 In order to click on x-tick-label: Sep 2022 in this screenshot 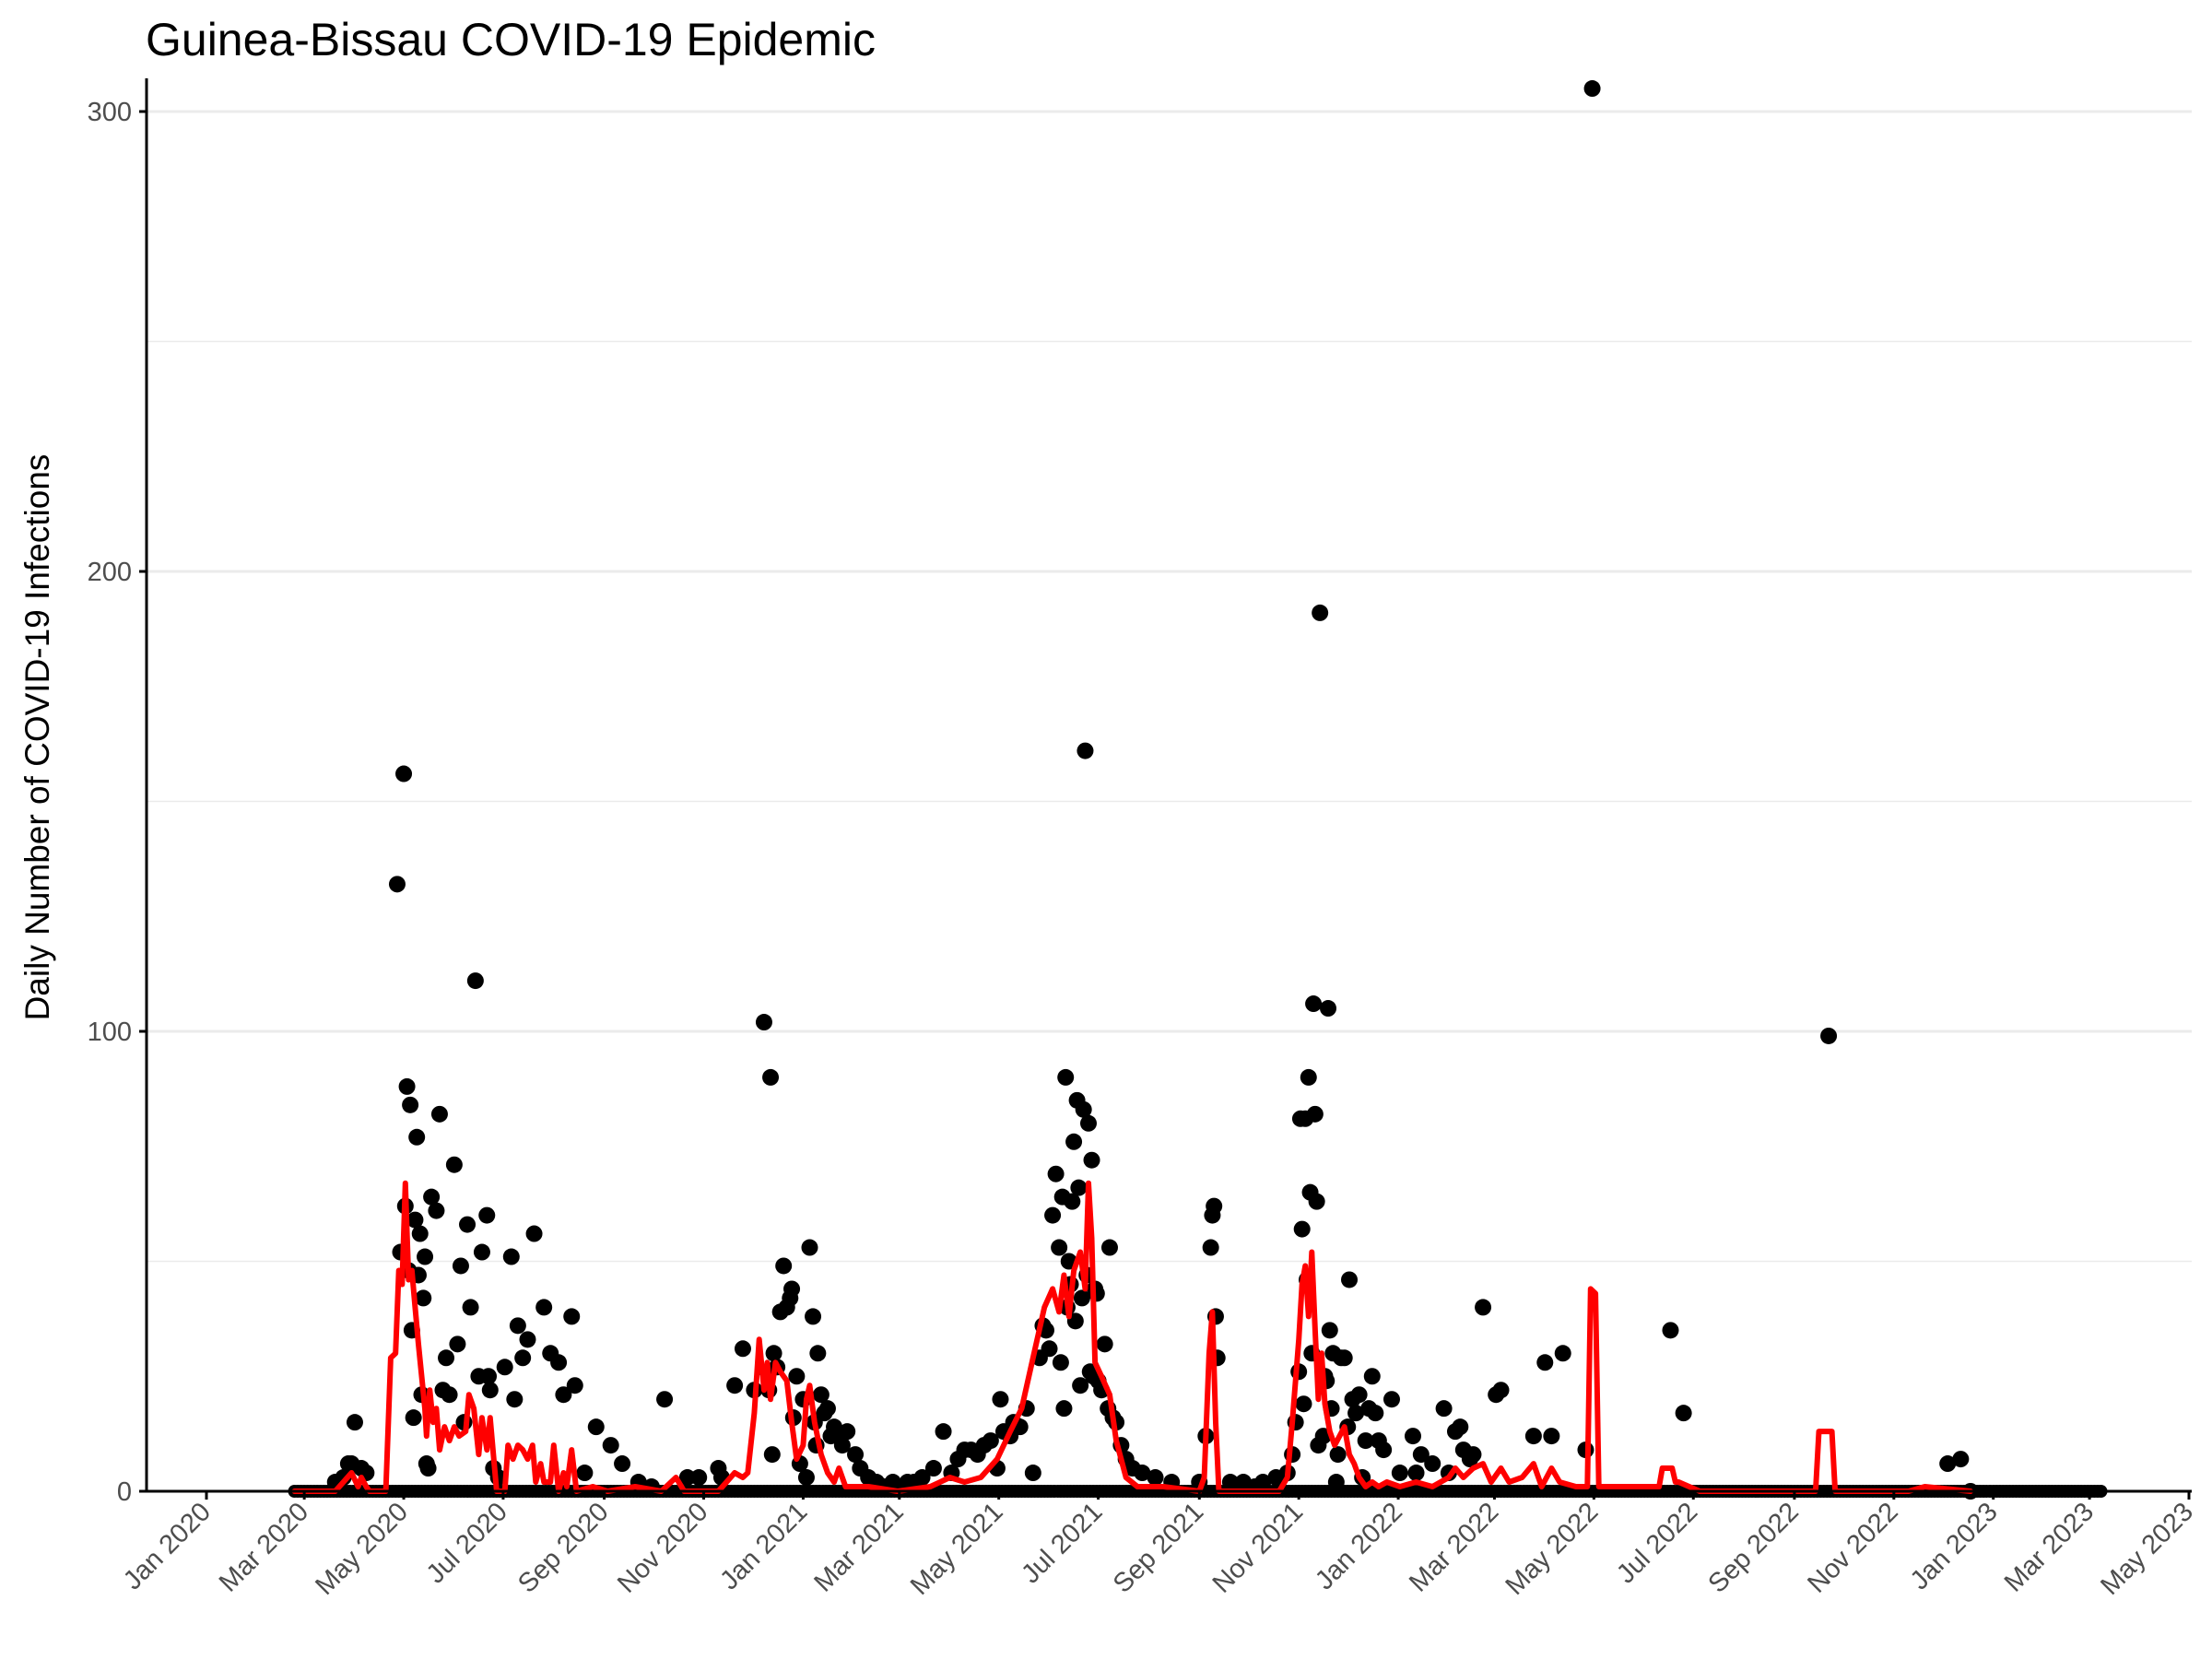, I will do `click(1753, 1547)`.